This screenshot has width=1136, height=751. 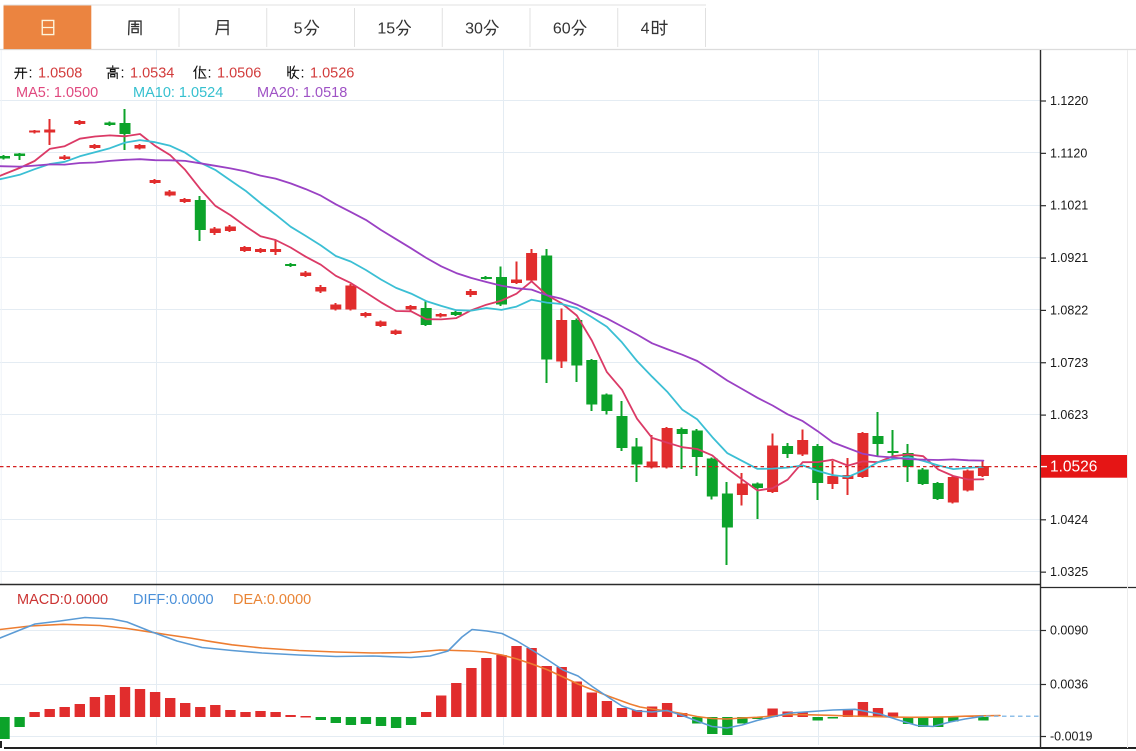 What do you see at coordinates (1069, 310) in the screenshot?
I see `svg-text: 1.0822` at bounding box center [1069, 310].